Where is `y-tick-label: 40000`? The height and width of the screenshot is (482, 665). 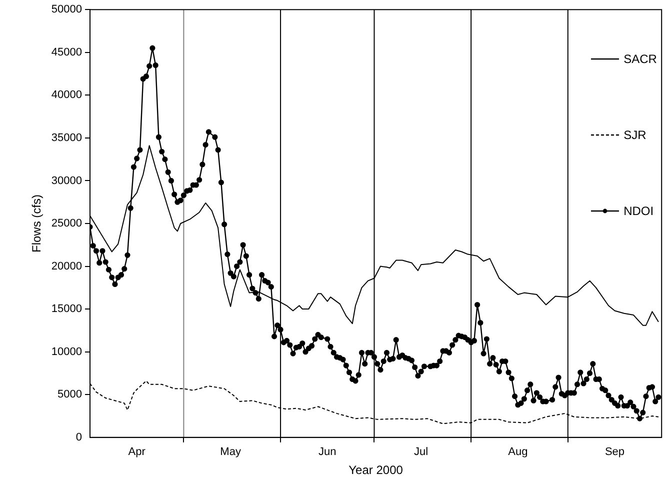 y-tick-label: 40000 is located at coordinates (66, 95).